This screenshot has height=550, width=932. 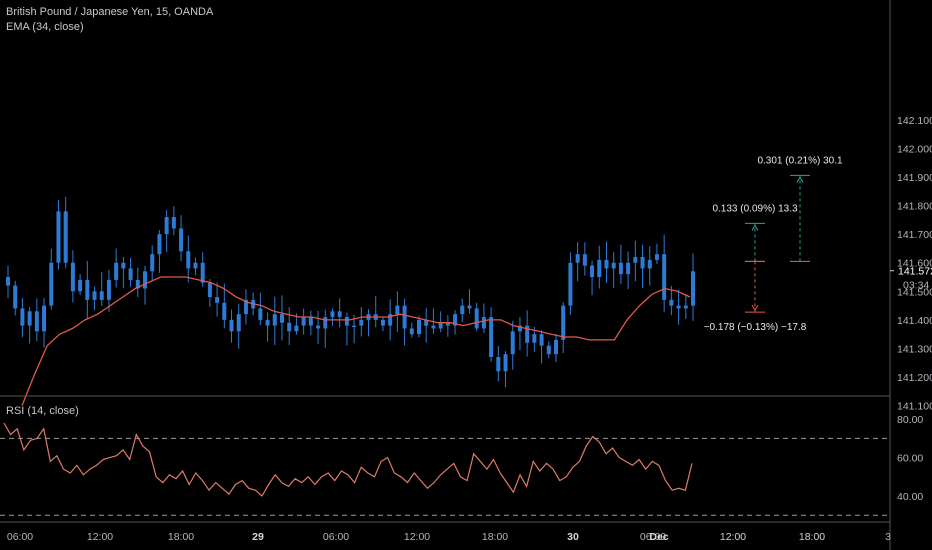 I want to click on rsi-tick-label: 40.00, so click(x=910, y=497).